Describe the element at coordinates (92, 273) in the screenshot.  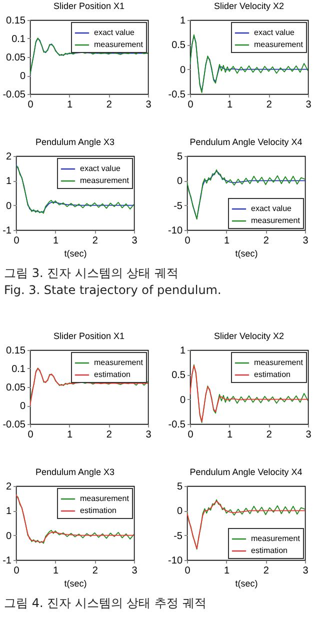
I see `caption: 그림 3. 진자 시스템의 상태 궤적` at that location.